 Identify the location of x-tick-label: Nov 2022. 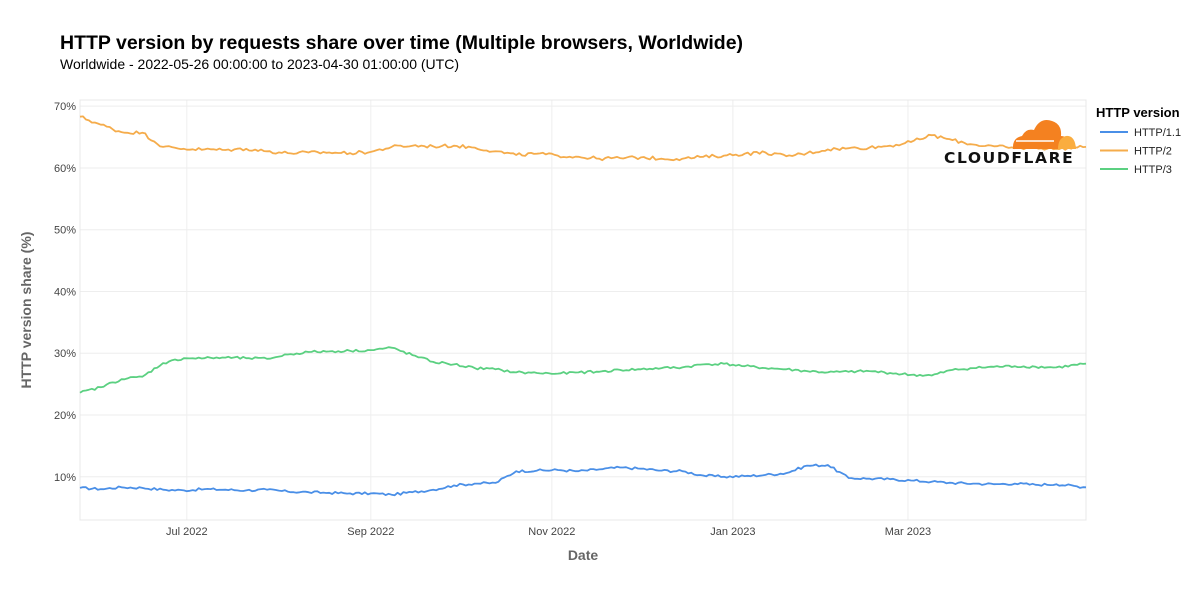
(551, 532).